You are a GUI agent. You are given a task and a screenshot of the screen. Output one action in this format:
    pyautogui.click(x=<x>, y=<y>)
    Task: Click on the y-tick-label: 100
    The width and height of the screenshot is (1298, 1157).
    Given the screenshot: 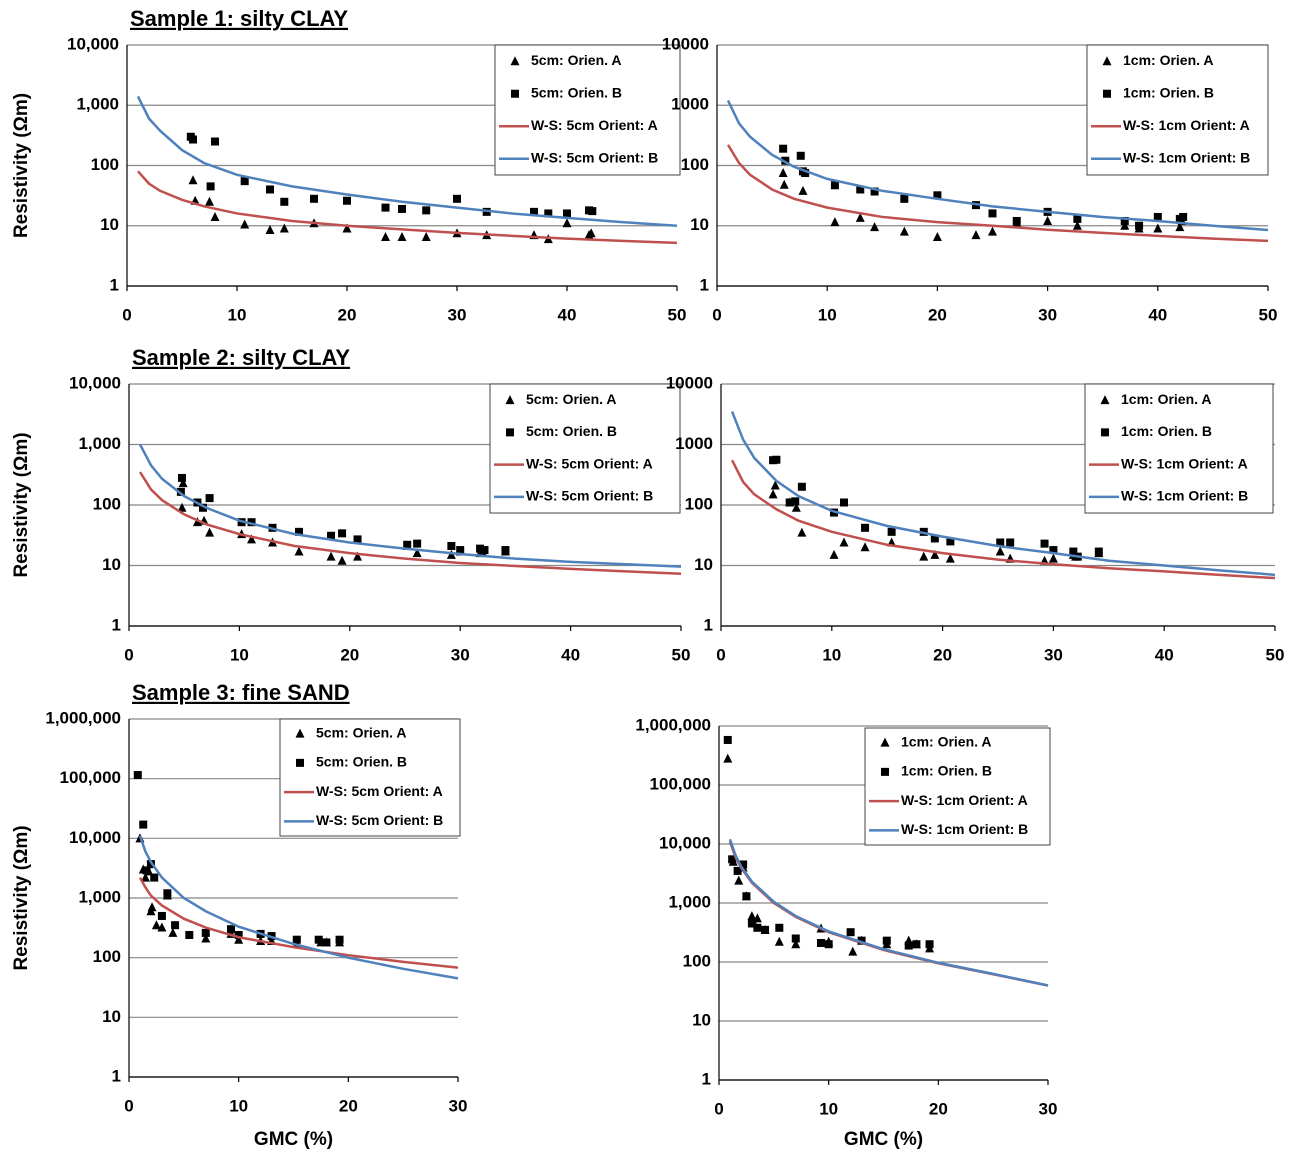 What is the action you would take?
    pyautogui.click(x=107, y=956)
    